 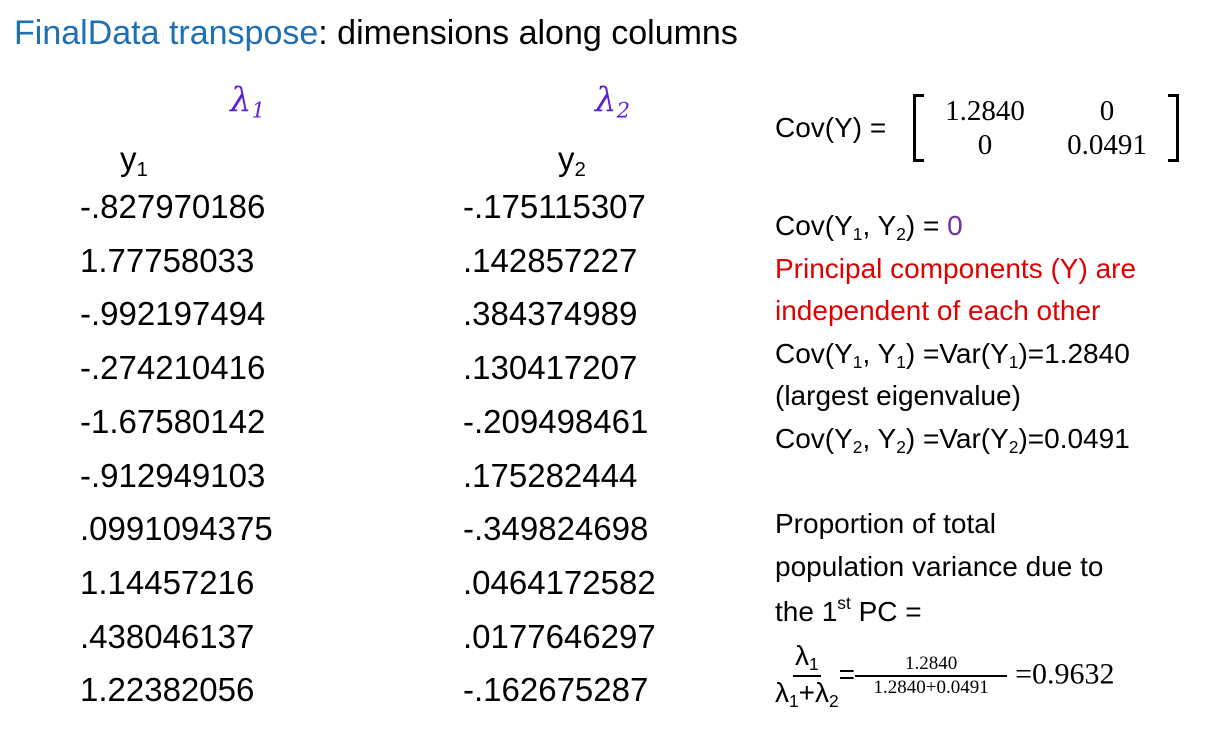 What do you see at coordinates (931, 665) in the screenshot?
I see `numerator: 1.2840` at bounding box center [931, 665].